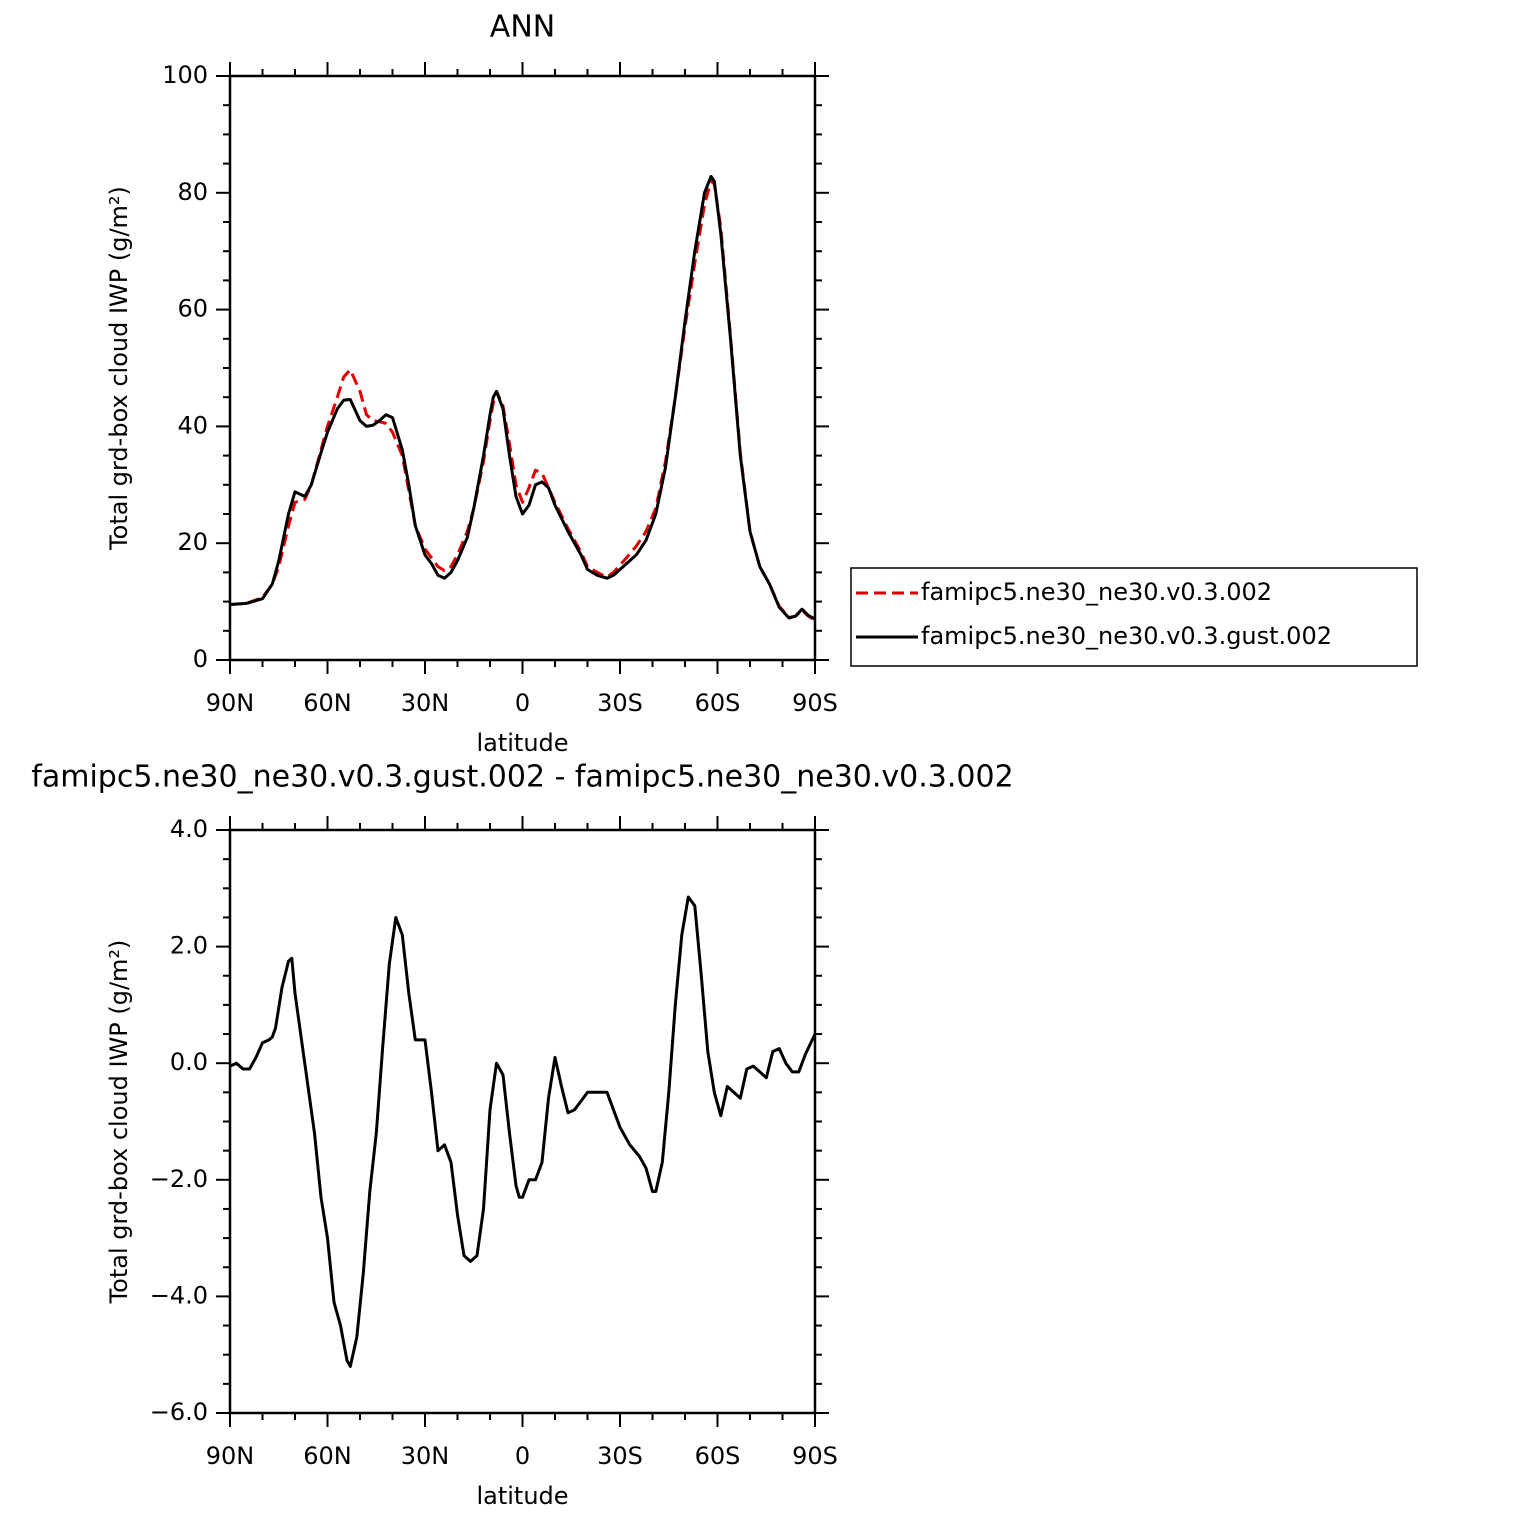 This screenshot has width=1522, height=1519. I want to click on y-tick-label: 4.0, so click(189, 829).